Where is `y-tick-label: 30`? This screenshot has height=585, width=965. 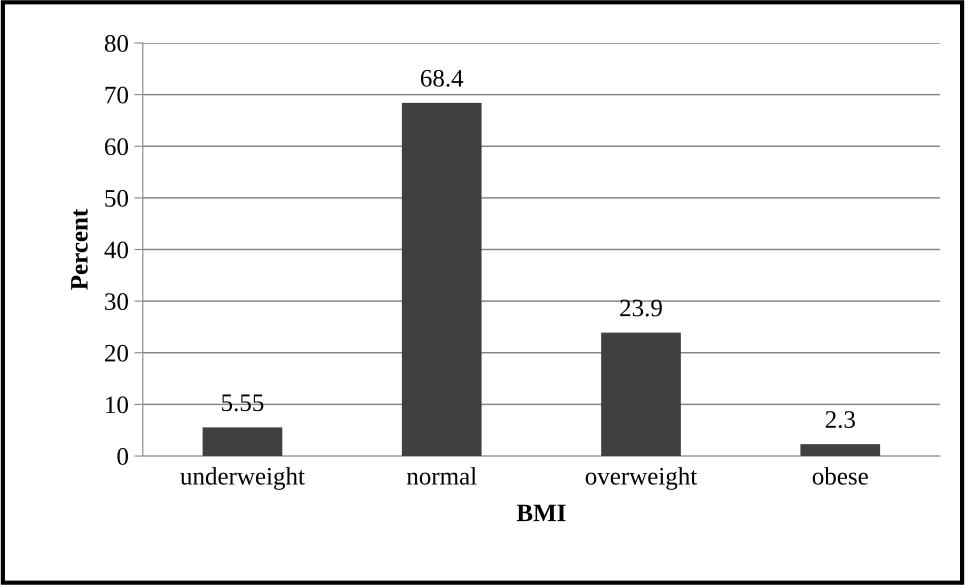
y-tick-label: 30 is located at coordinates (116, 301).